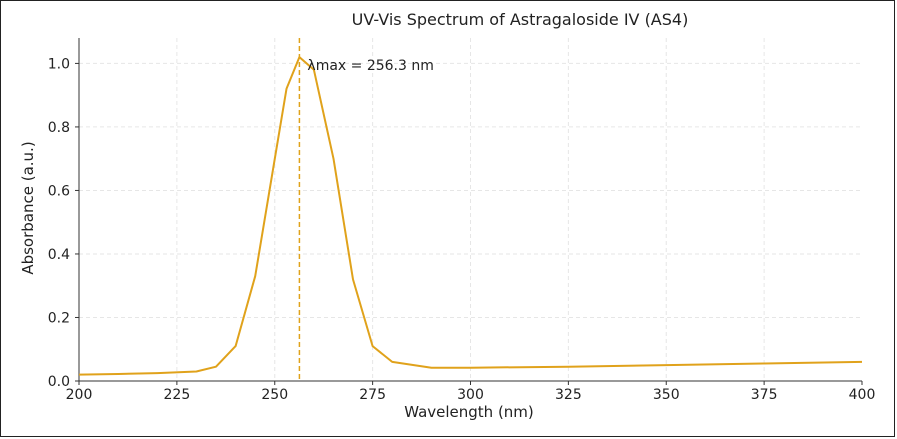 Image resolution: width=897 pixels, height=439 pixels. Describe the element at coordinates (59, 318) in the screenshot. I see `y-tick-label: 0.2` at that location.